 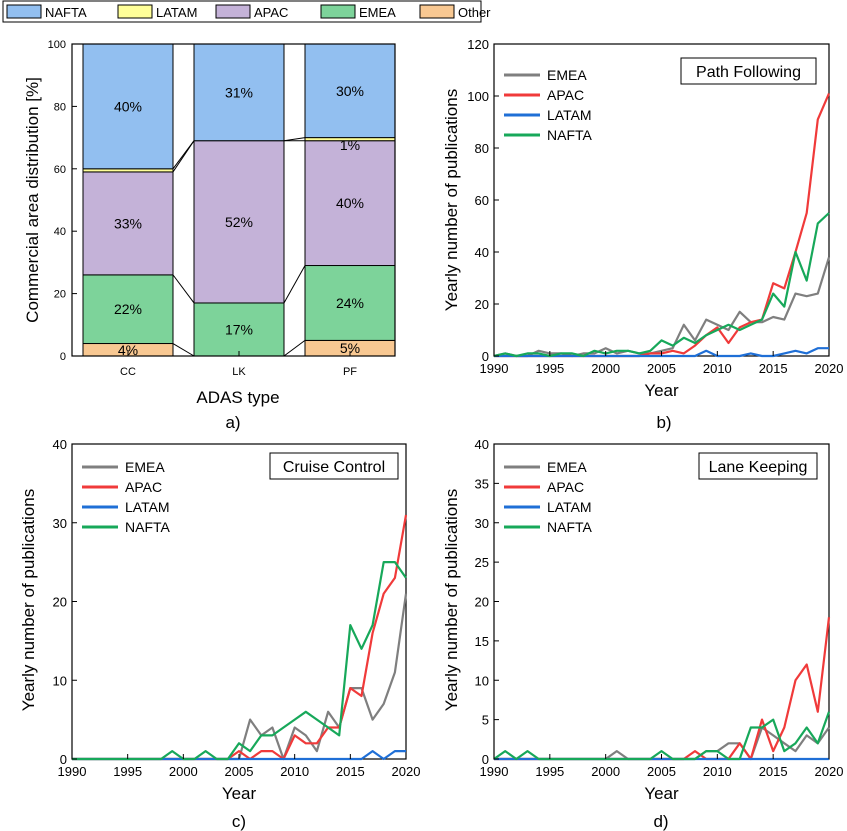 I want to click on data-label: 30%, so click(x=350, y=91).